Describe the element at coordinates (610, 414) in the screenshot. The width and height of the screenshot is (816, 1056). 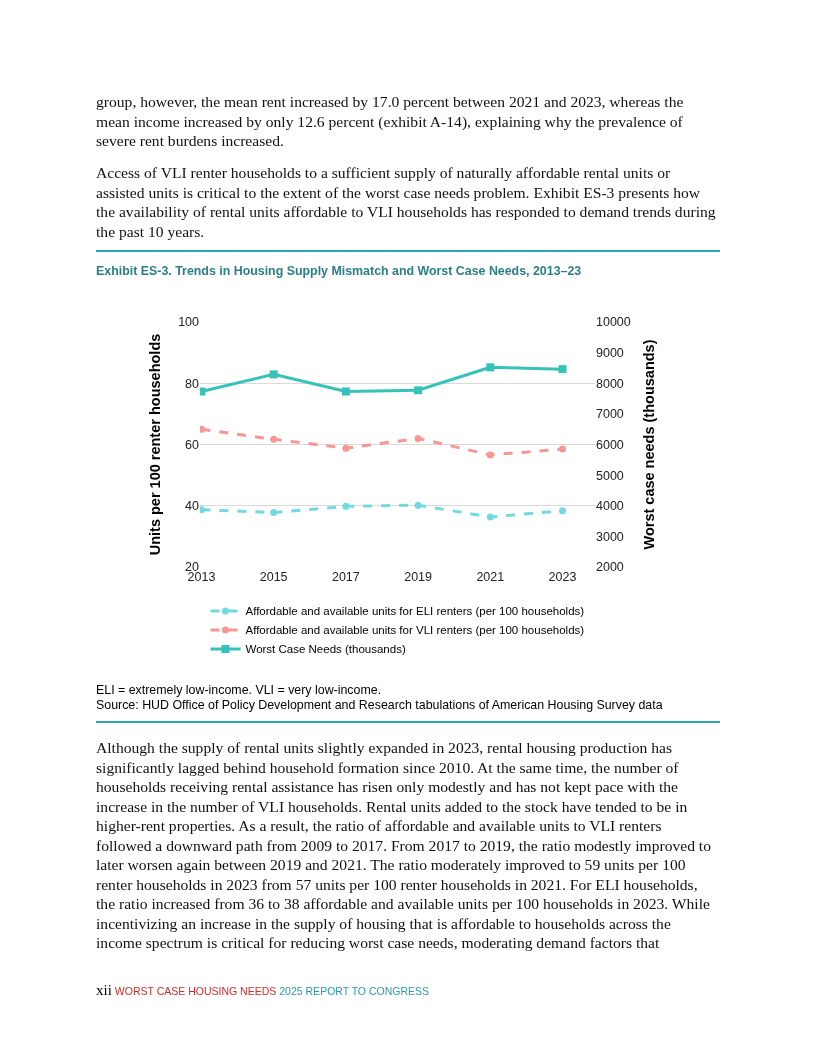
I see `y2-tick-label: 7000` at that location.